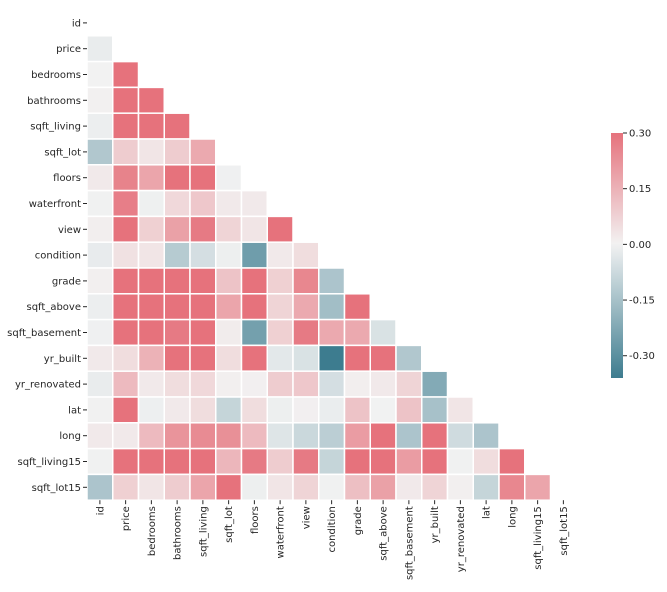 The image size is (667, 592). I want to click on heatmap-cell-long-yr_renovated, so click(460, 436).